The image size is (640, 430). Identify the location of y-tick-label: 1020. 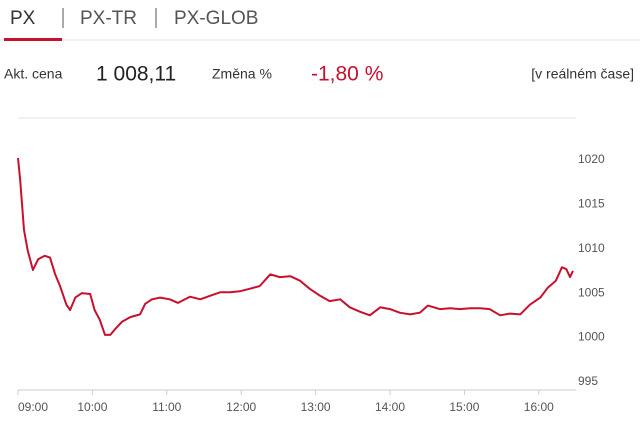
(591, 159).